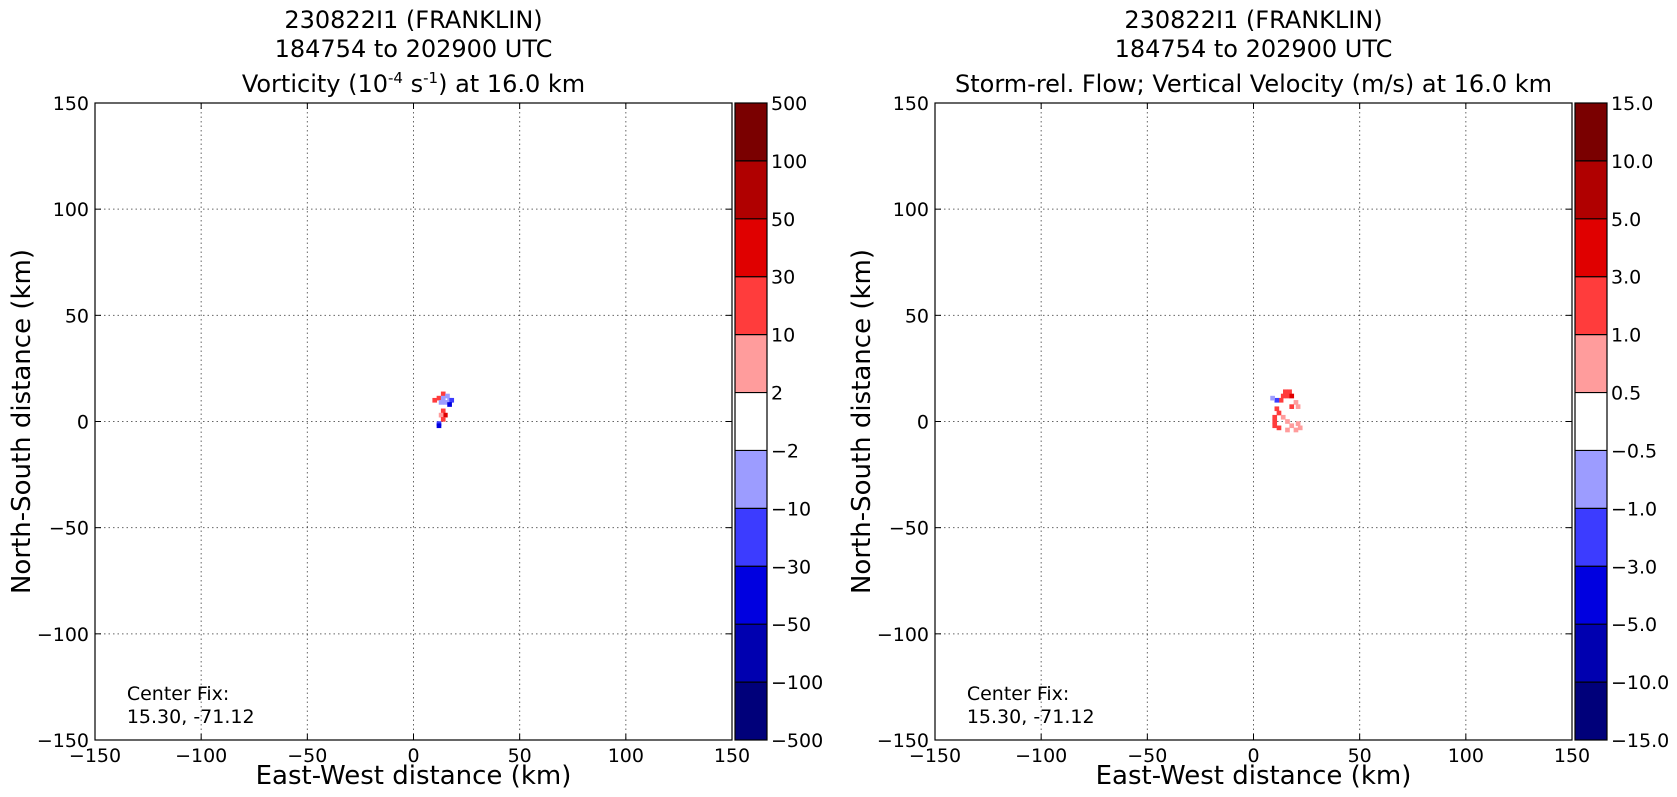 This screenshot has width=1677, height=797. What do you see at coordinates (71, 104) in the screenshot?
I see `y-tick-label: 150` at bounding box center [71, 104].